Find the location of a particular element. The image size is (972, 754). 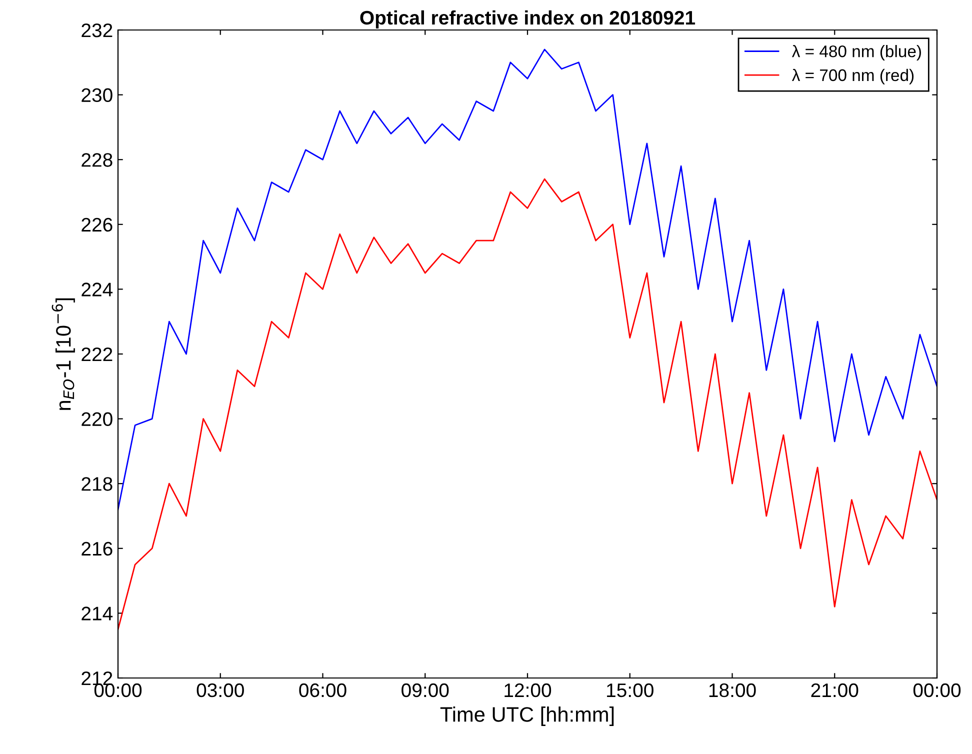

legend-label: λ = 480 nm (blue) is located at coordinates (856, 53).